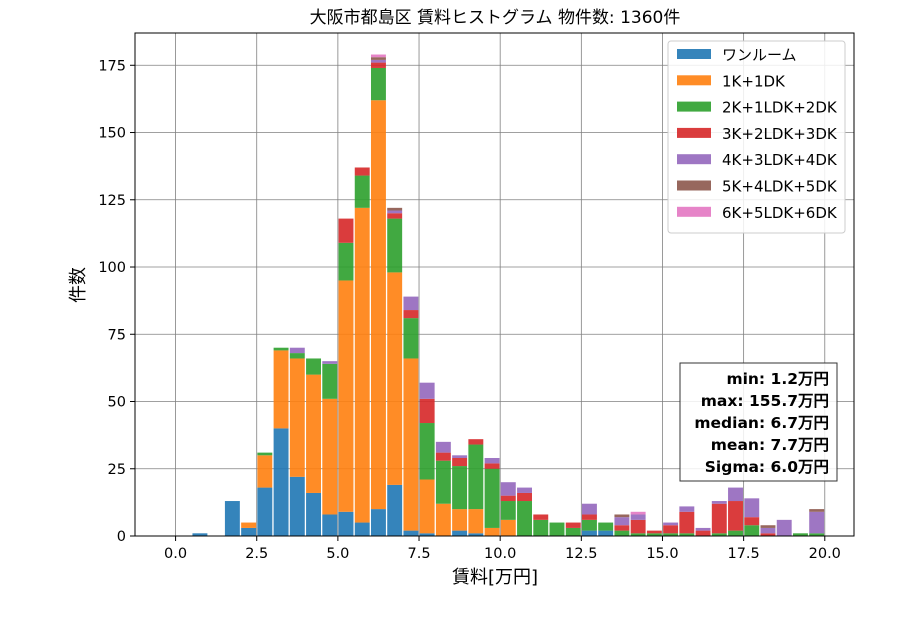 Image resolution: width=900 pixels, height=634 pixels. Describe the element at coordinates (112, 201) in the screenshot. I see `y-tick-label: 125` at that location.